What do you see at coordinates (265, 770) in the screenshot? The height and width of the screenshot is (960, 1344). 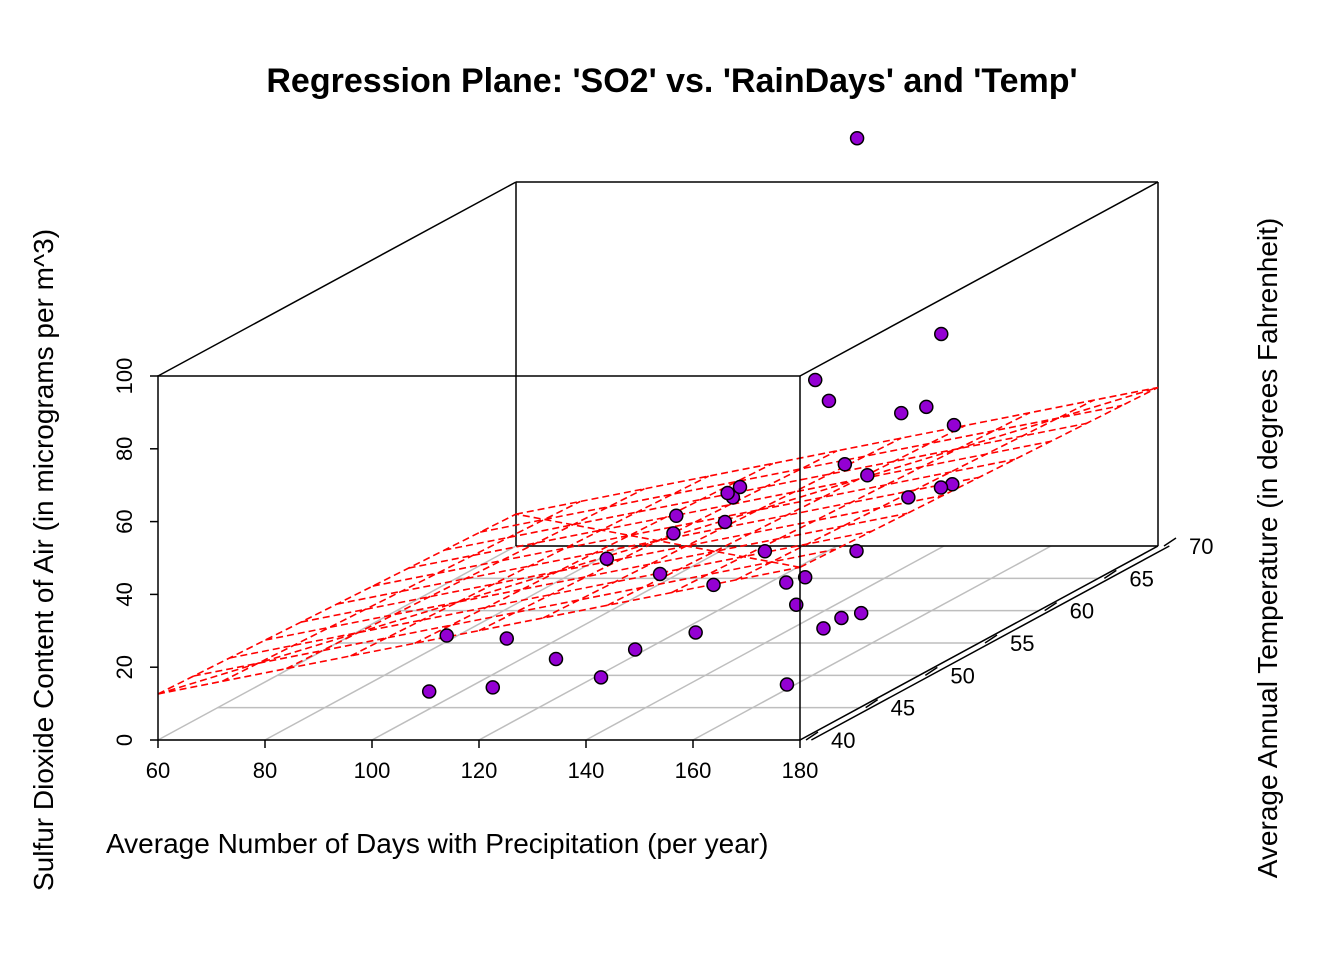 I see `x-tick-label: 80` at bounding box center [265, 770].